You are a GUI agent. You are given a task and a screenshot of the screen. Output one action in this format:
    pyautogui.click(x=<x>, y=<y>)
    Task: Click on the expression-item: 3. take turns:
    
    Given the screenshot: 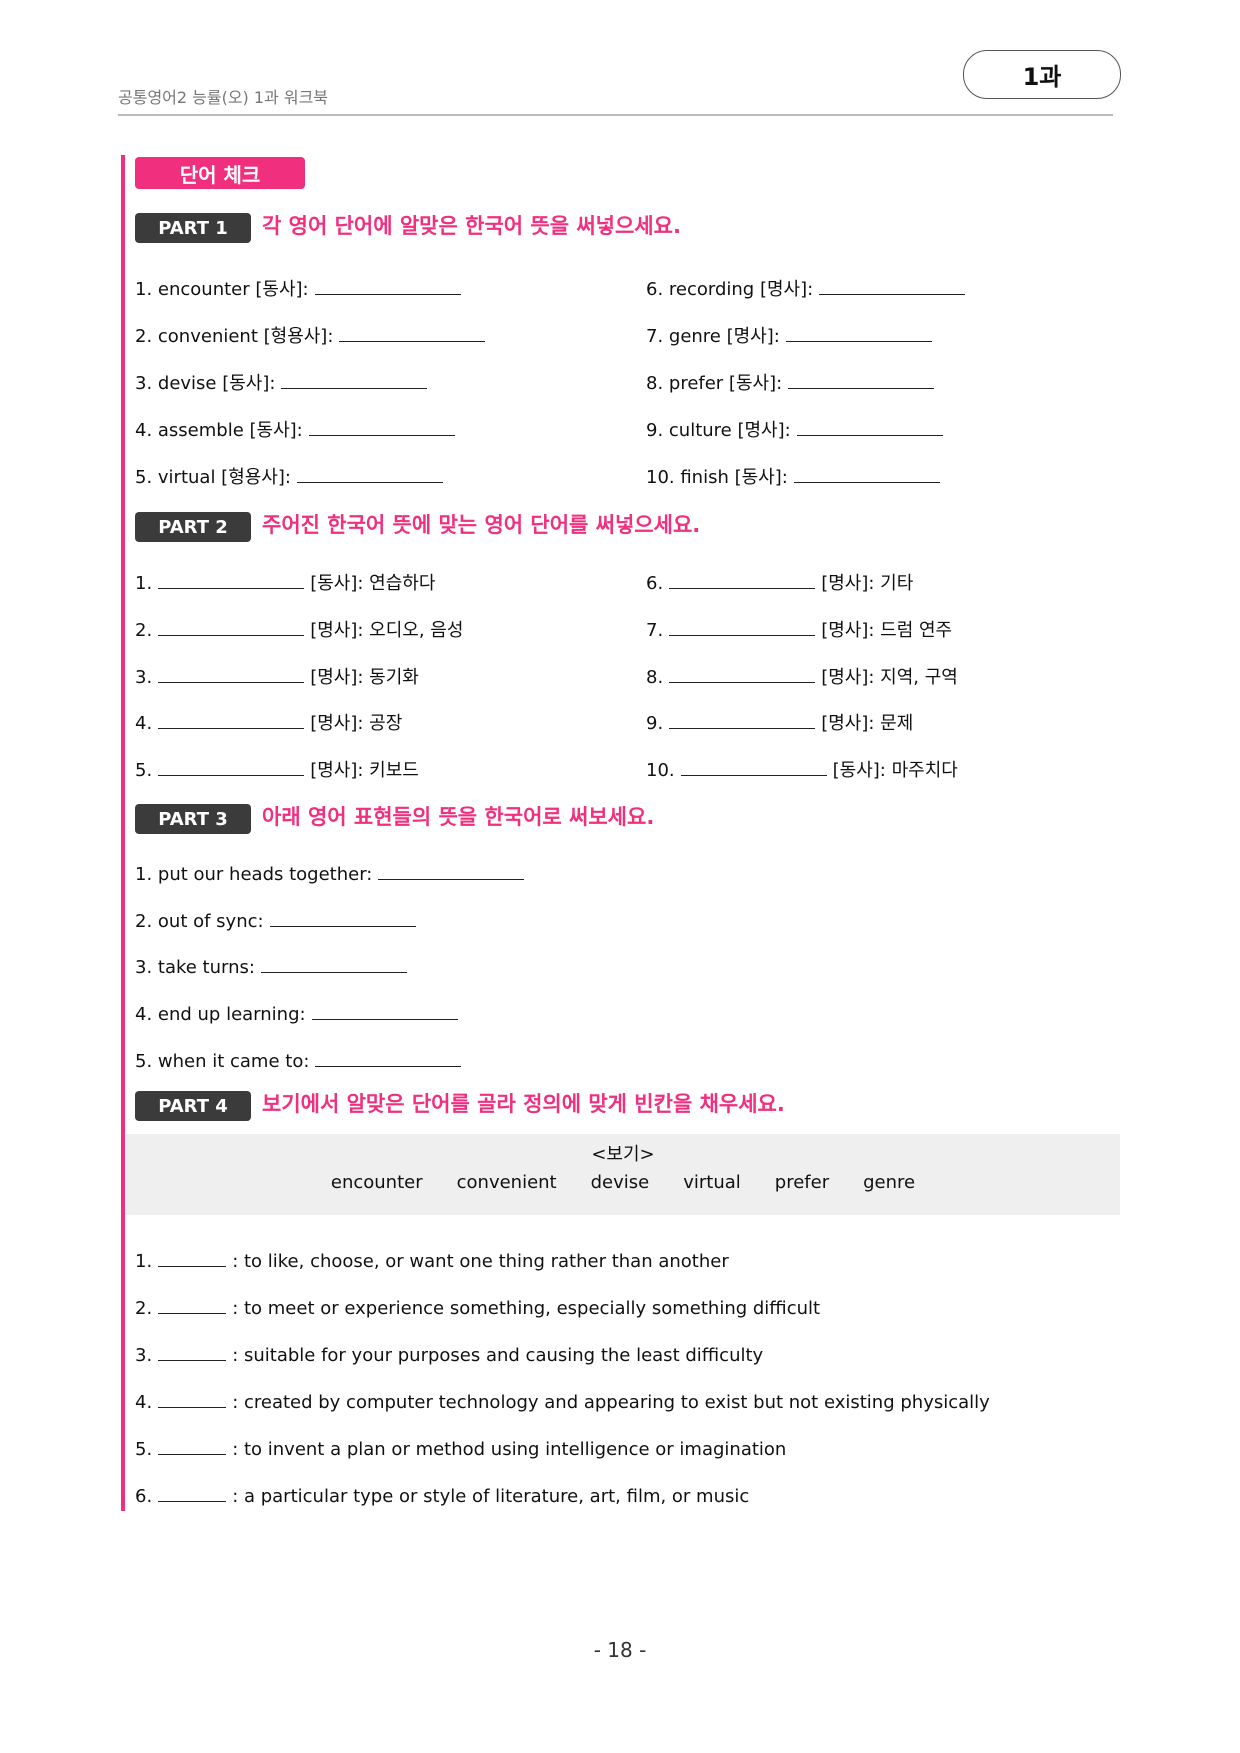 What is the action you would take?
    pyautogui.click(x=274, y=968)
    